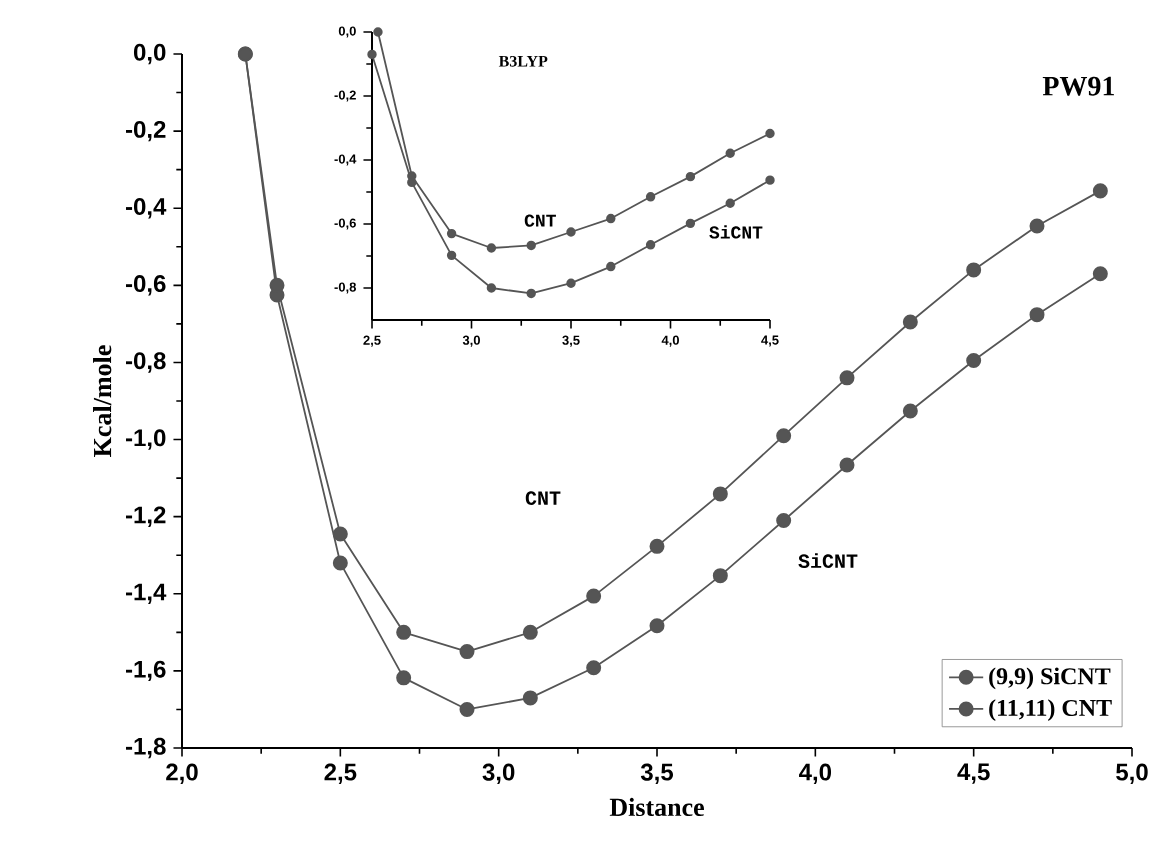 This screenshot has height=864, width=1152. I want to click on y-tick-label: -1,8, so click(145, 748).